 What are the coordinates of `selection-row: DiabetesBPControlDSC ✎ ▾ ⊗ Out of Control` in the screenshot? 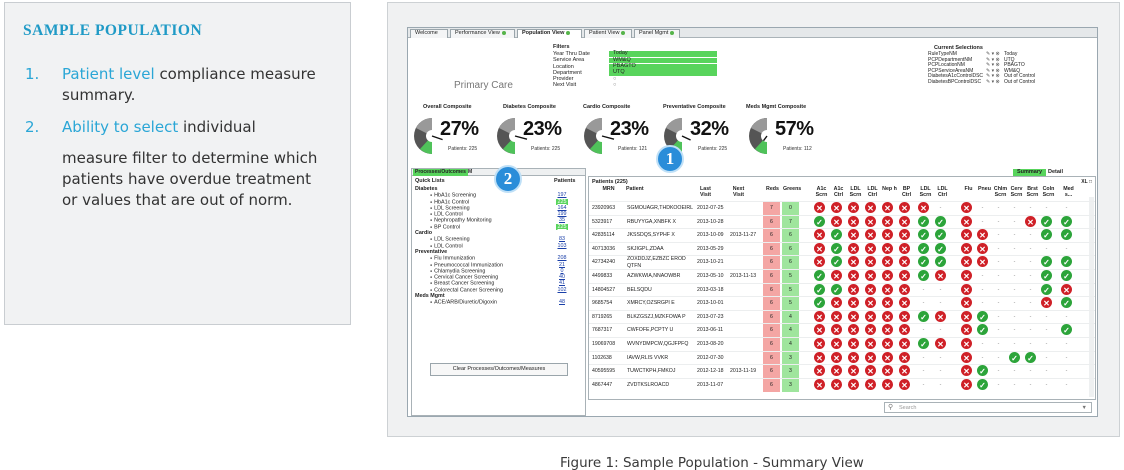 It's located at (981, 82).